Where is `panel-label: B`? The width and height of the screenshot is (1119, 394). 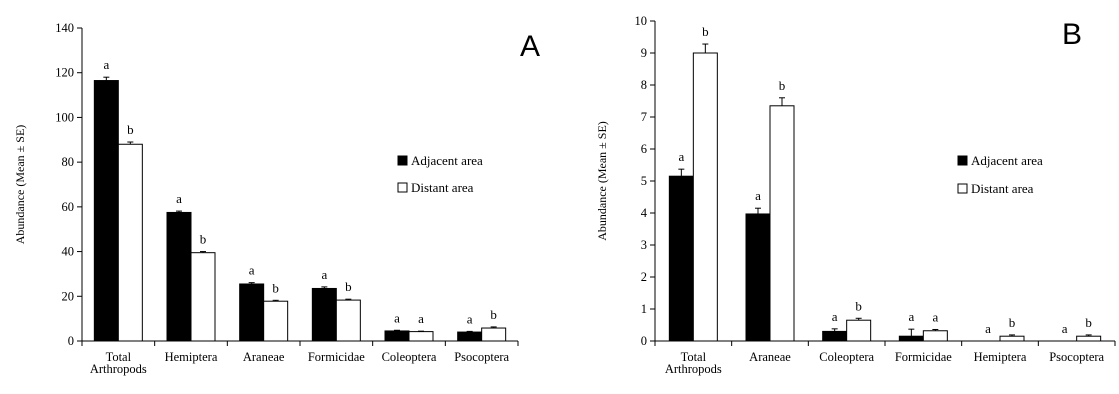
panel-label: B is located at coordinates (1072, 34).